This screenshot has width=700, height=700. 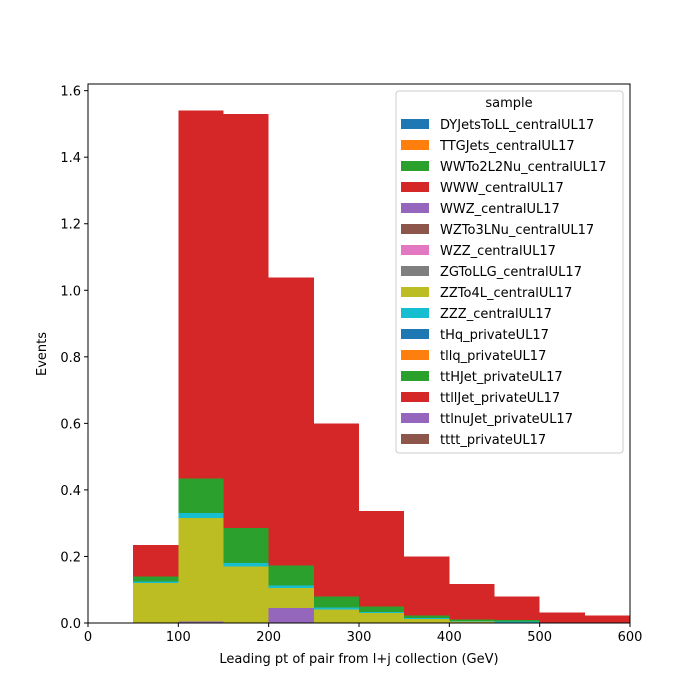 I want to click on legend-label-8: ZZTo4L_centralUL17, so click(x=506, y=293).